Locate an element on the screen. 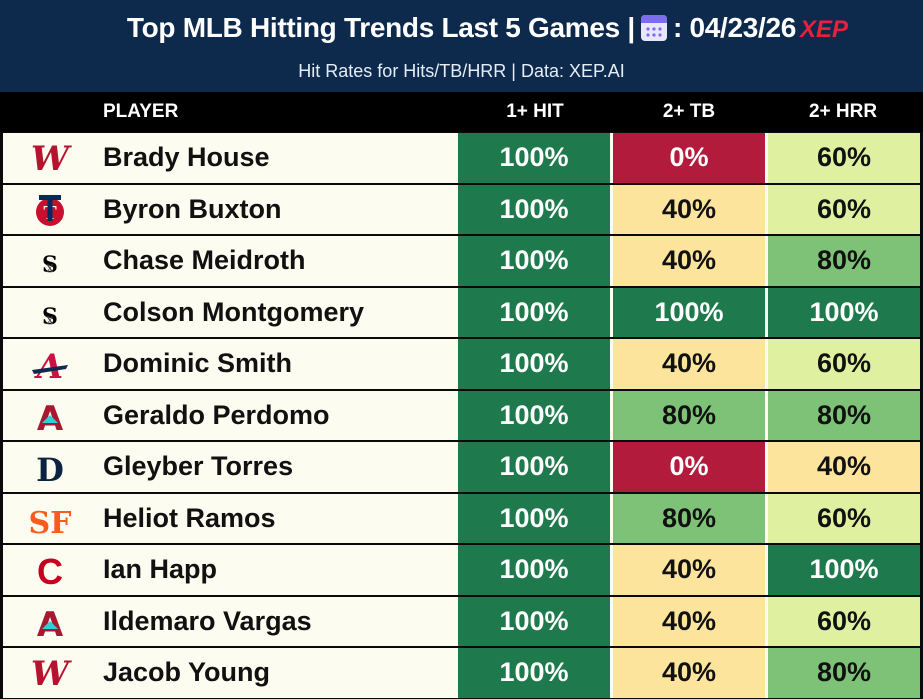 This screenshot has height=699, width=923. player-name: Chase Meidroth is located at coordinates (204, 260).